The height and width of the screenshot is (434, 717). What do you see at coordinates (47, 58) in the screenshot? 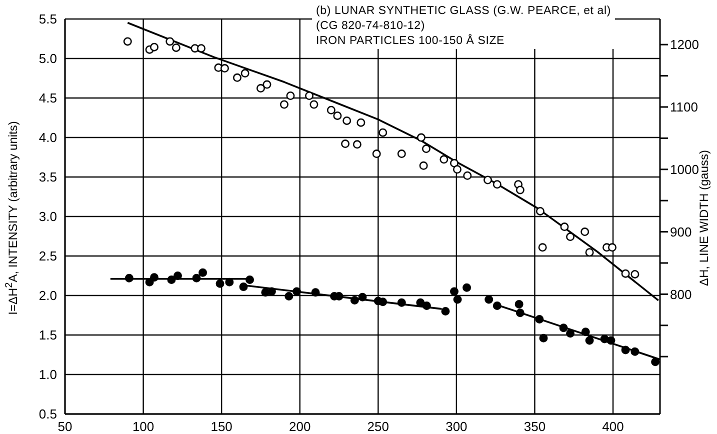
I see `y-tick-label: 5.0` at bounding box center [47, 58].